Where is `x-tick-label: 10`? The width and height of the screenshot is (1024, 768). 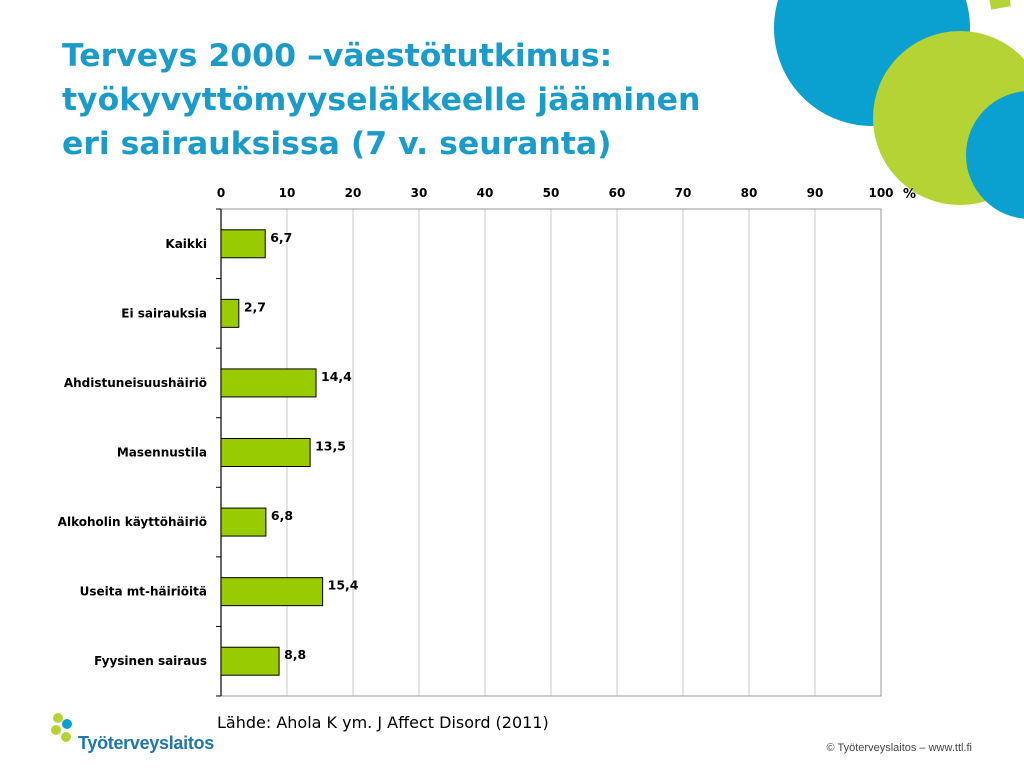 x-tick-label: 10 is located at coordinates (287, 193).